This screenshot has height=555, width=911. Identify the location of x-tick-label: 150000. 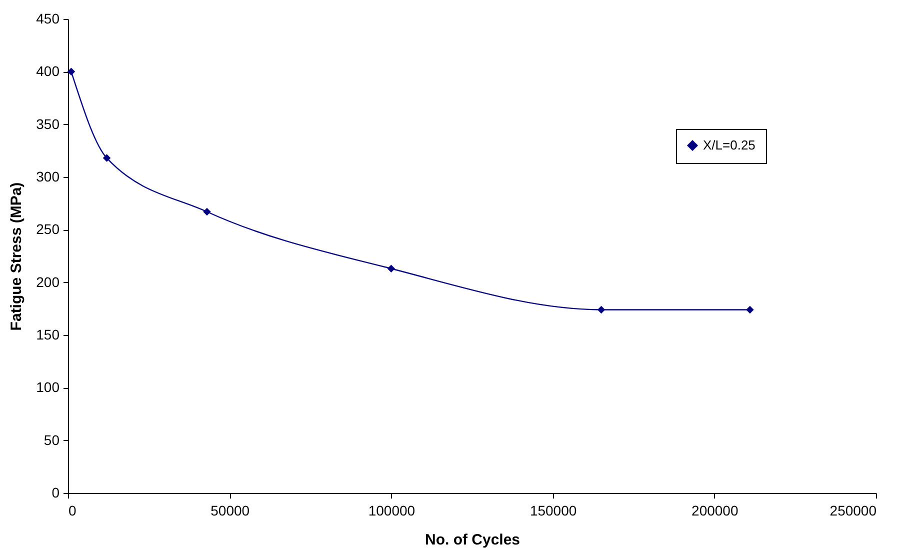
(553, 510).